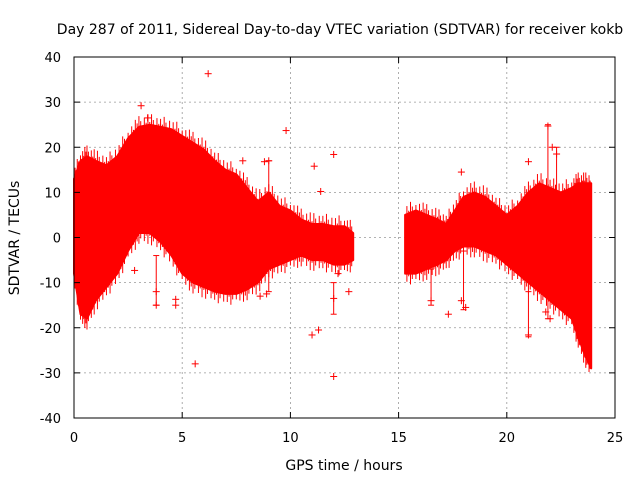 This screenshot has height=480, width=640. What do you see at coordinates (15, 238) in the screenshot?
I see `y-axis-title: SDTVAR / TECUs` at bounding box center [15, 238].